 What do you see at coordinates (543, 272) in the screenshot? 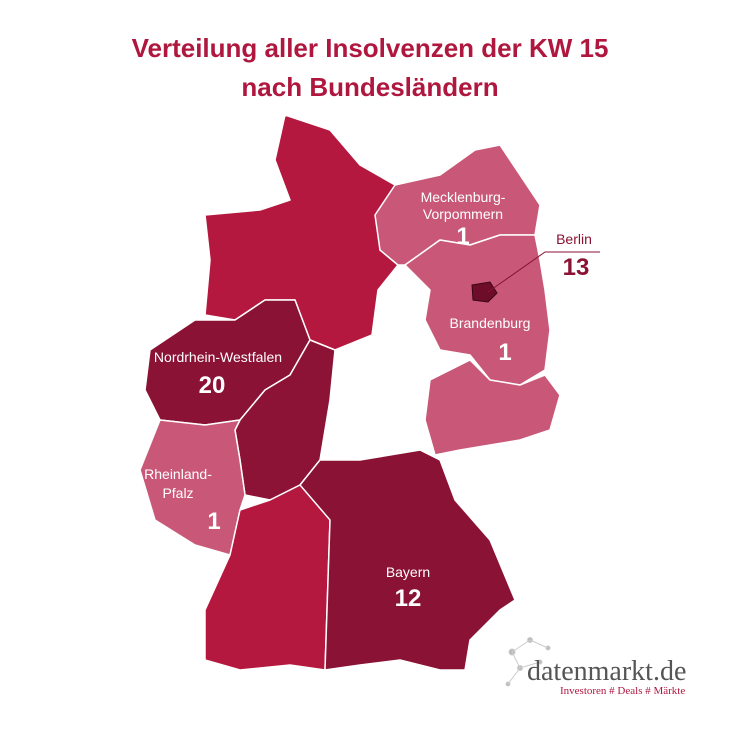
I see `leader-line` at bounding box center [543, 272].